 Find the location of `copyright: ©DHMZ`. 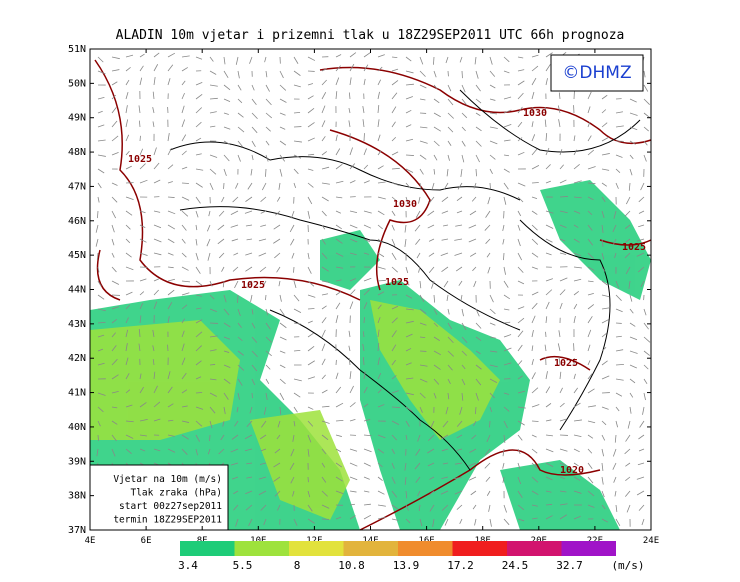

copyright: ©DHMZ is located at coordinates (596, 73).